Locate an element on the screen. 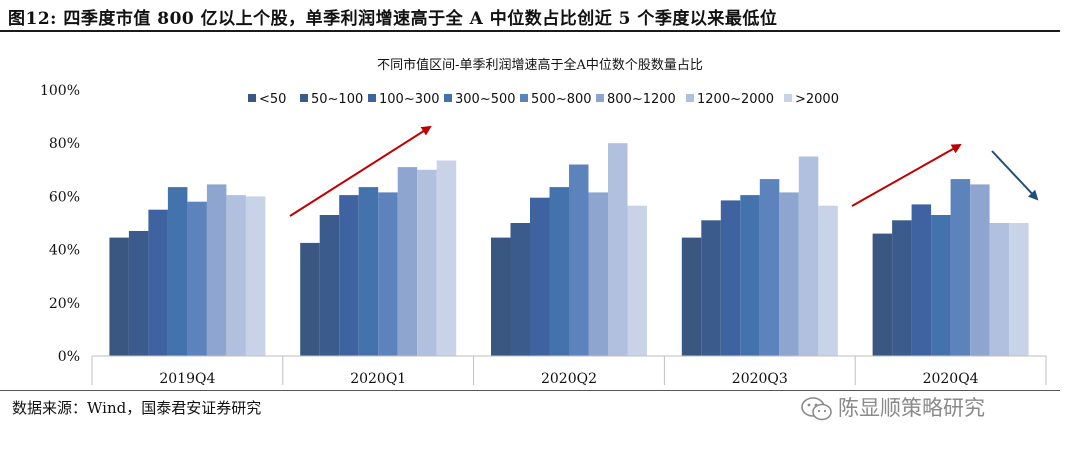 This screenshot has height=451, width=1080. watermark: 陈显顺策略研究 is located at coordinates (892, 407).